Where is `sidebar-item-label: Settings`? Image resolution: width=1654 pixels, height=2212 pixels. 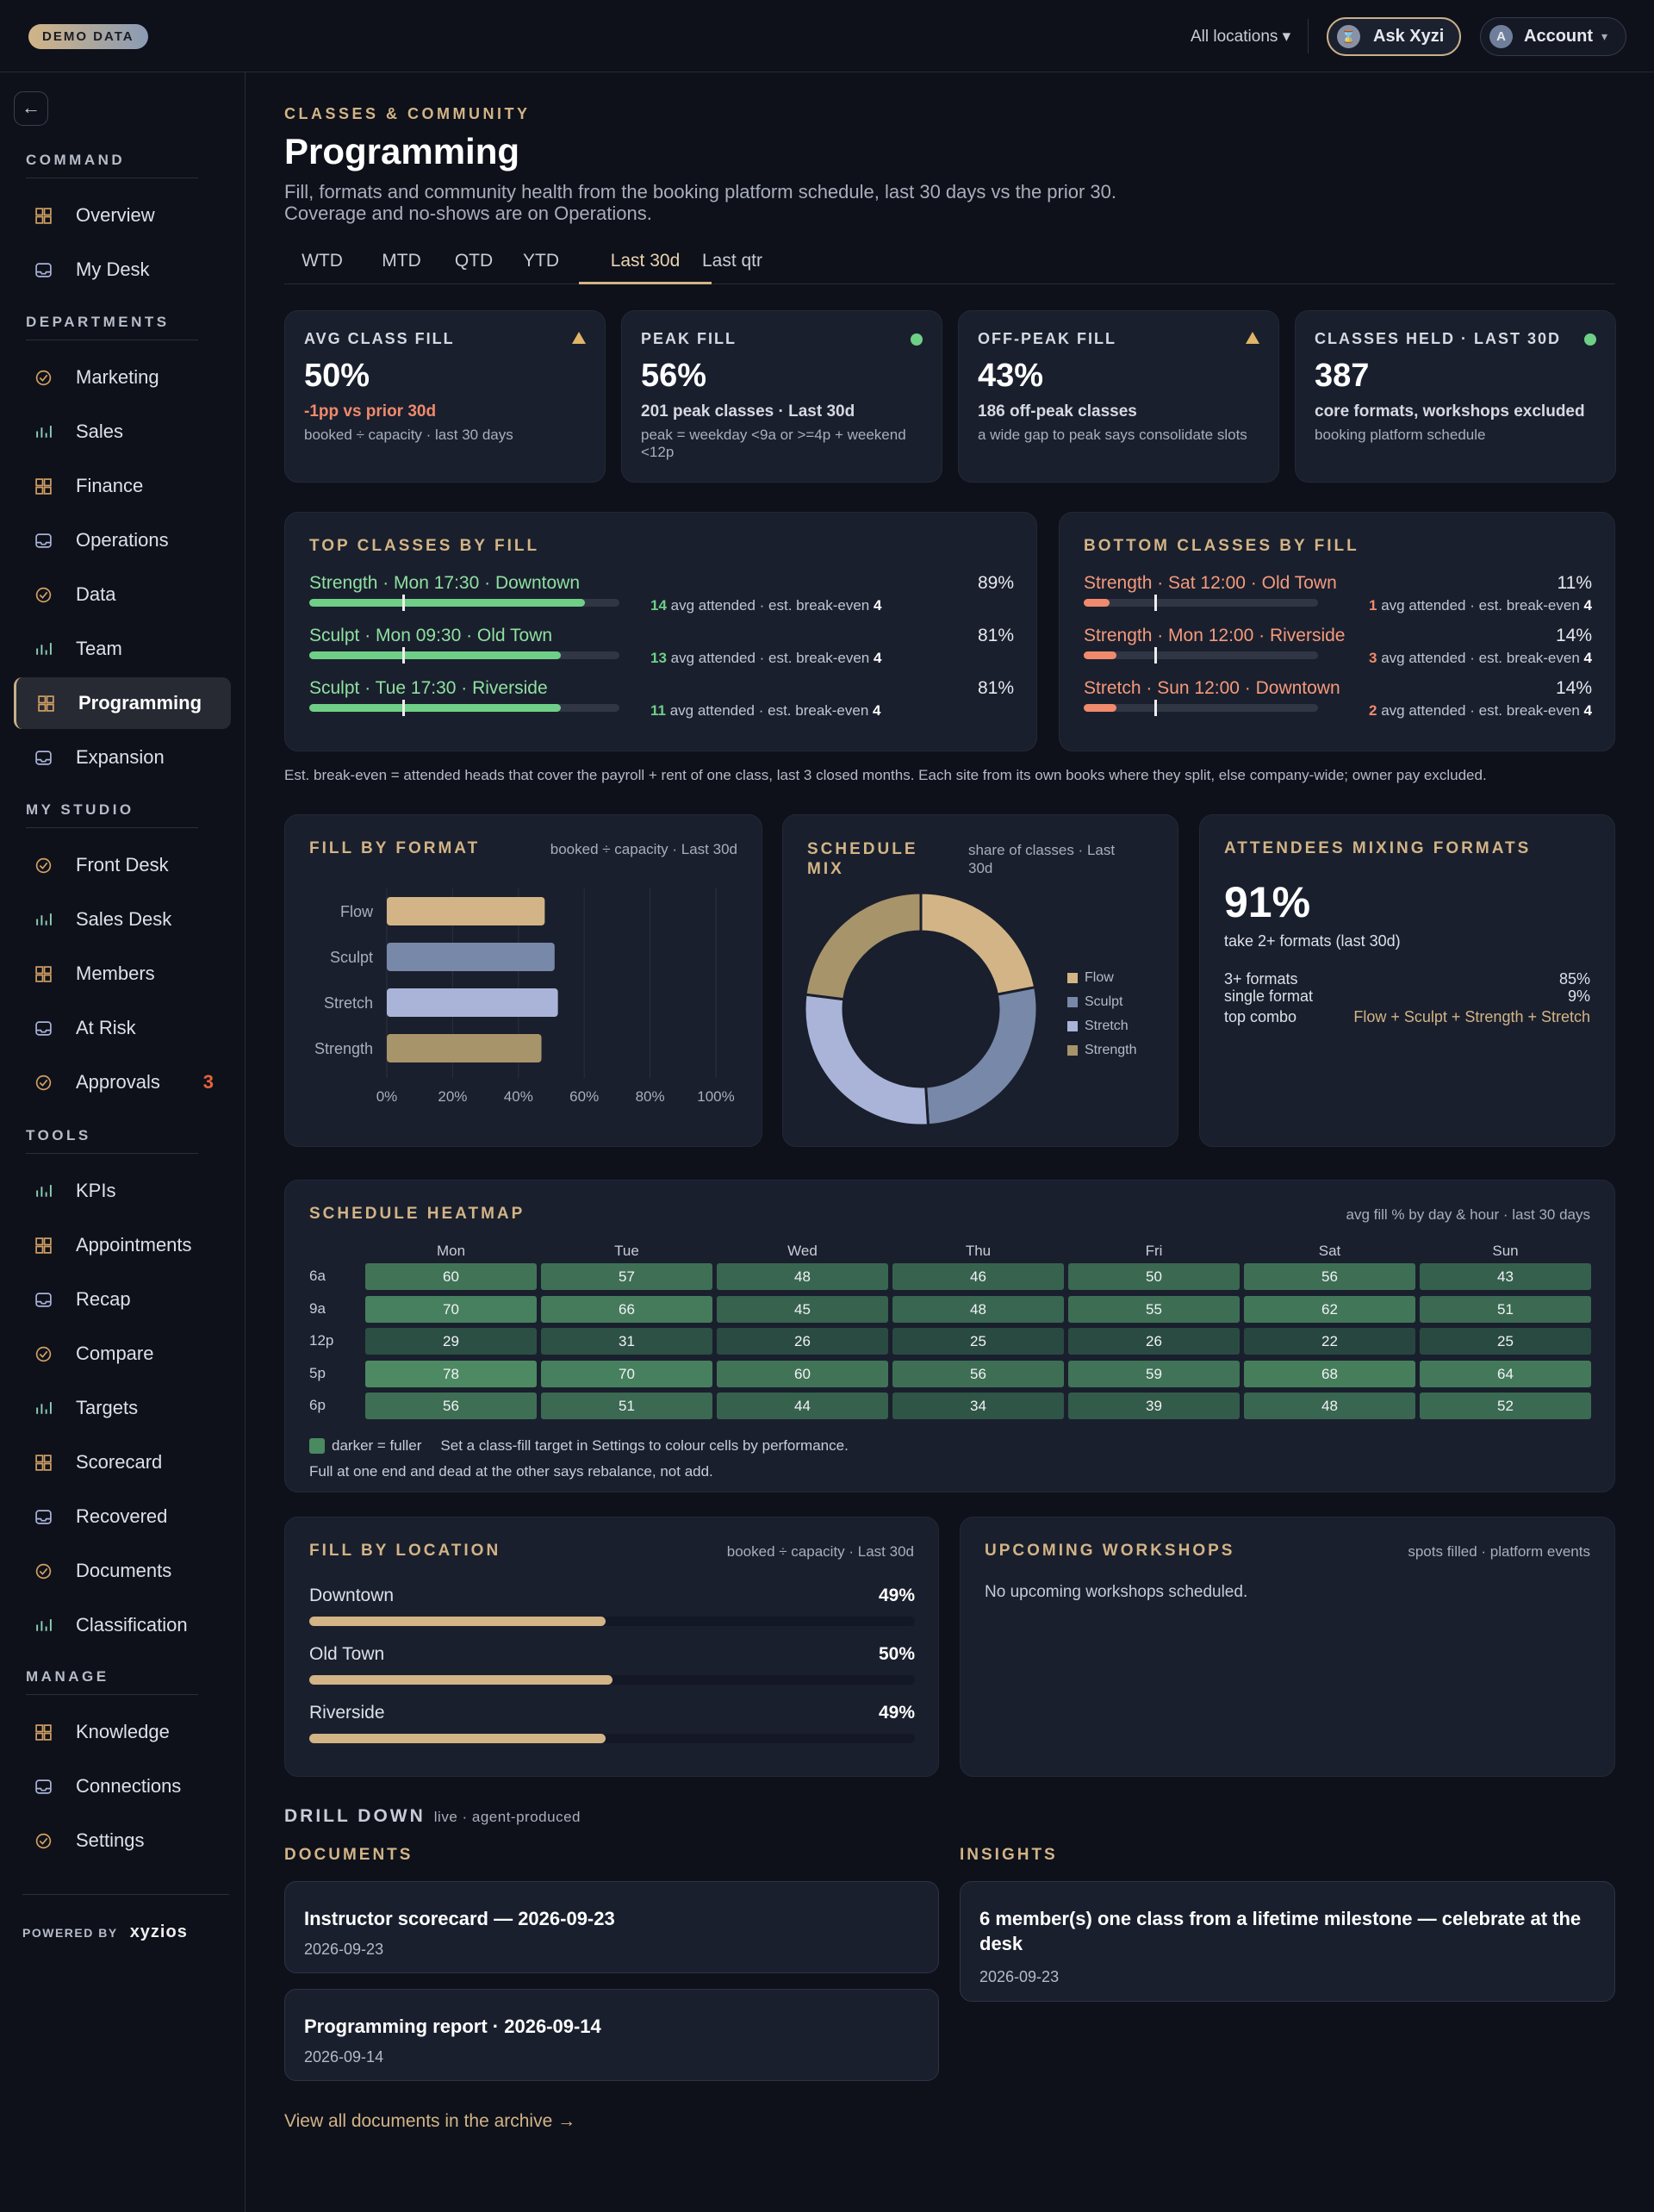 sidebar-item-label: Settings is located at coordinates (110, 1840).